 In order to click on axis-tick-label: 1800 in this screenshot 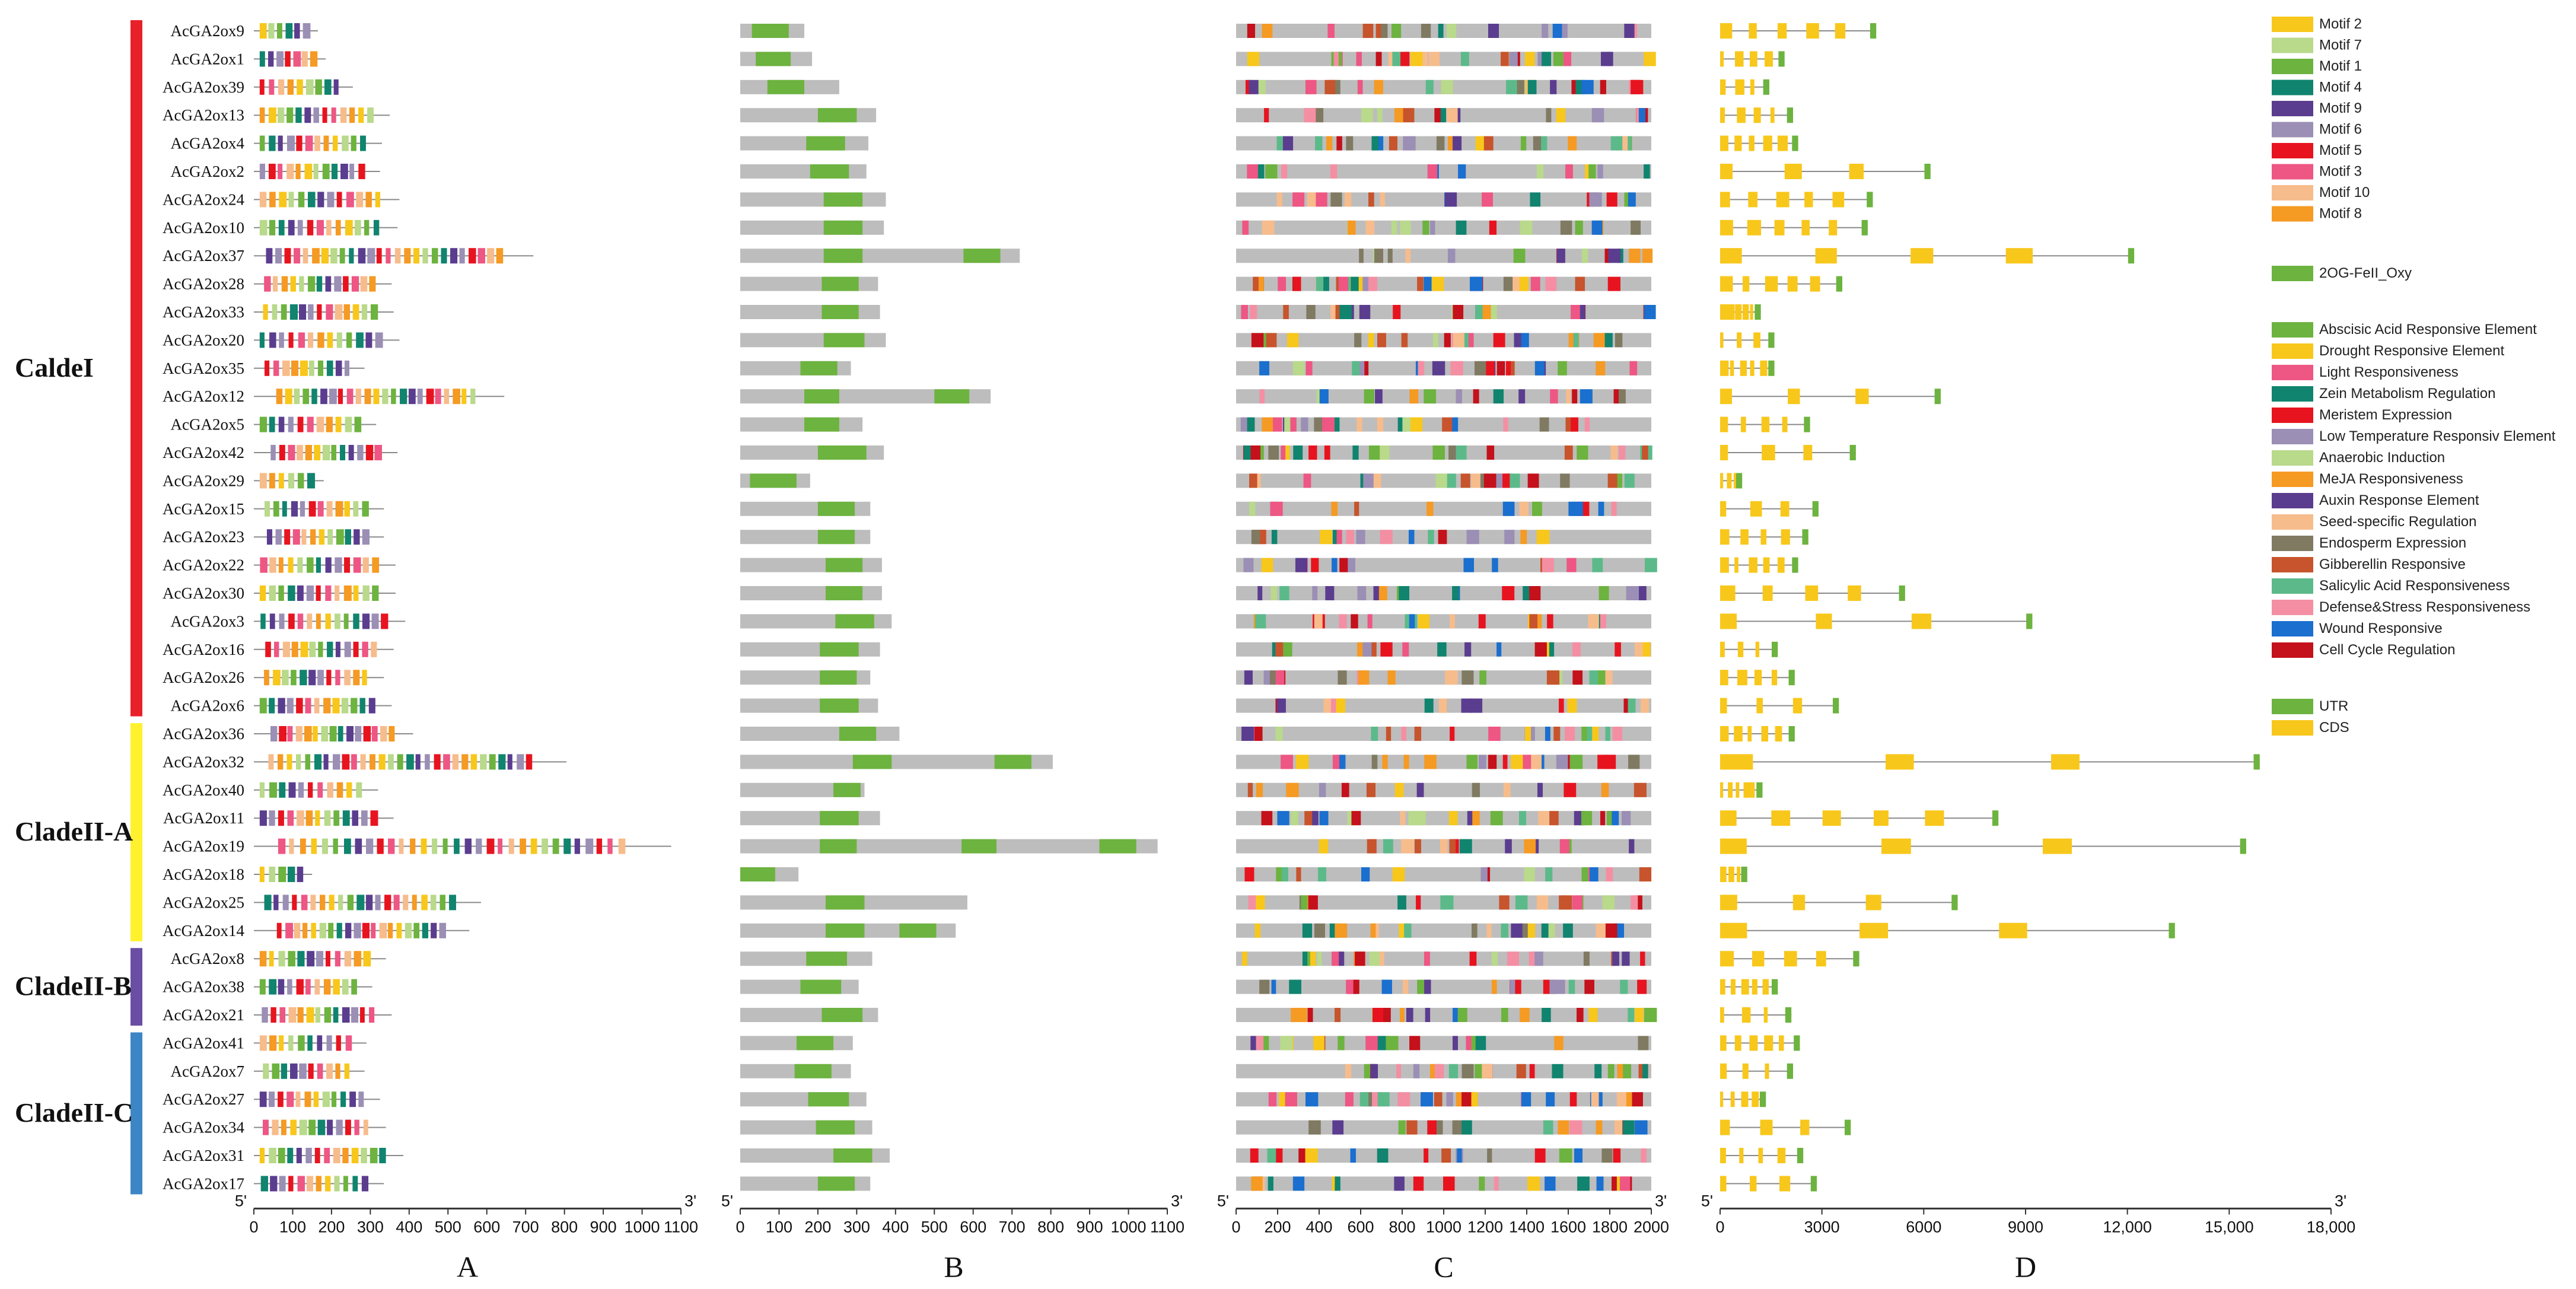, I will do `click(1610, 1227)`.